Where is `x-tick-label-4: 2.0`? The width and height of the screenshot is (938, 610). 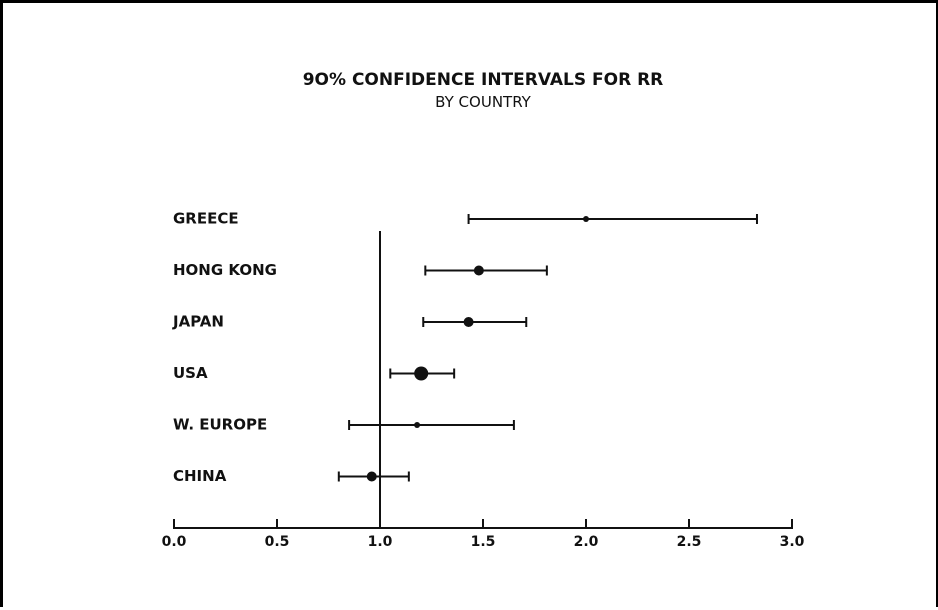 x-tick-label-4: 2.0 is located at coordinates (586, 542).